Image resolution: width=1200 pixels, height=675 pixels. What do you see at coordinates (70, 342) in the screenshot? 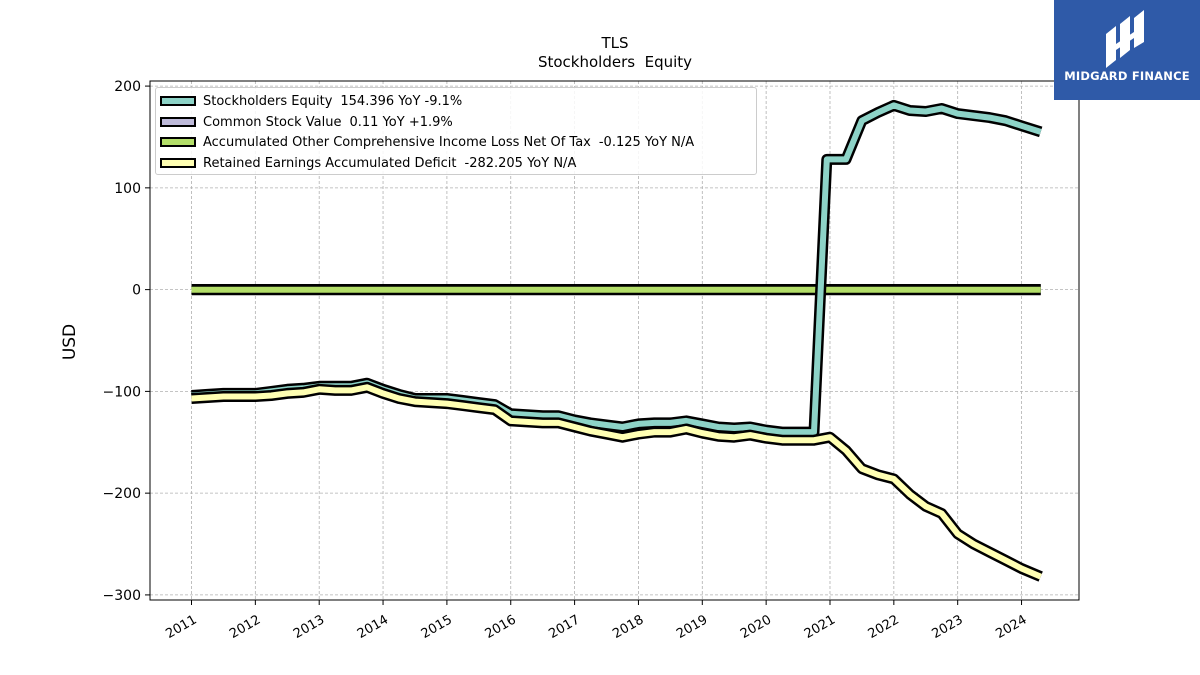
I see `y-axis-label: USD` at bounding box center [70, 342].